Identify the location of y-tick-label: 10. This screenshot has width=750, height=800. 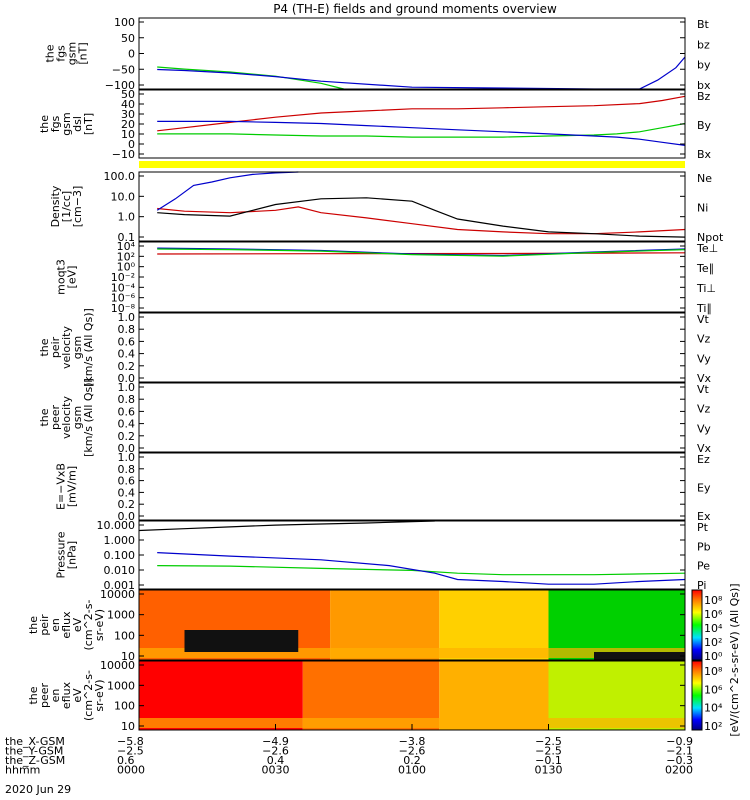
(128, 134).